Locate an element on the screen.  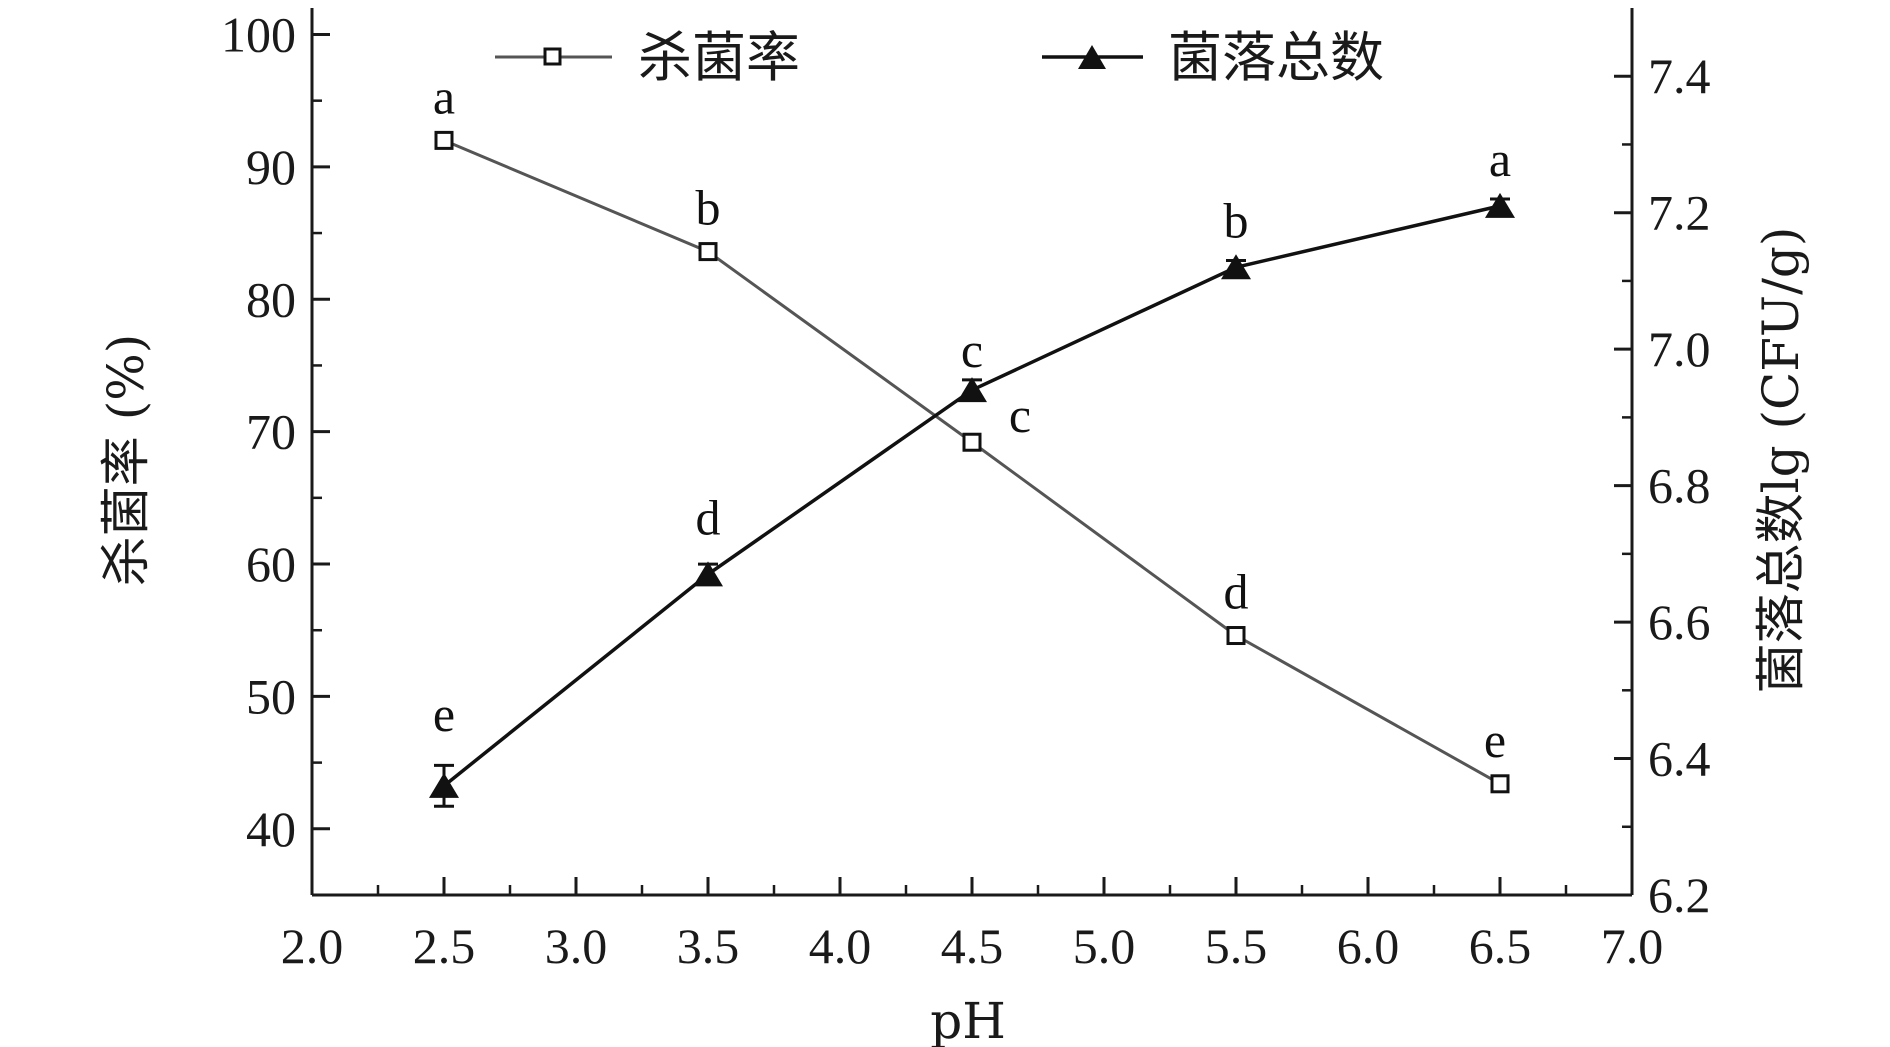
colony-count-sig-label: c is located at coordinates (972, 350).